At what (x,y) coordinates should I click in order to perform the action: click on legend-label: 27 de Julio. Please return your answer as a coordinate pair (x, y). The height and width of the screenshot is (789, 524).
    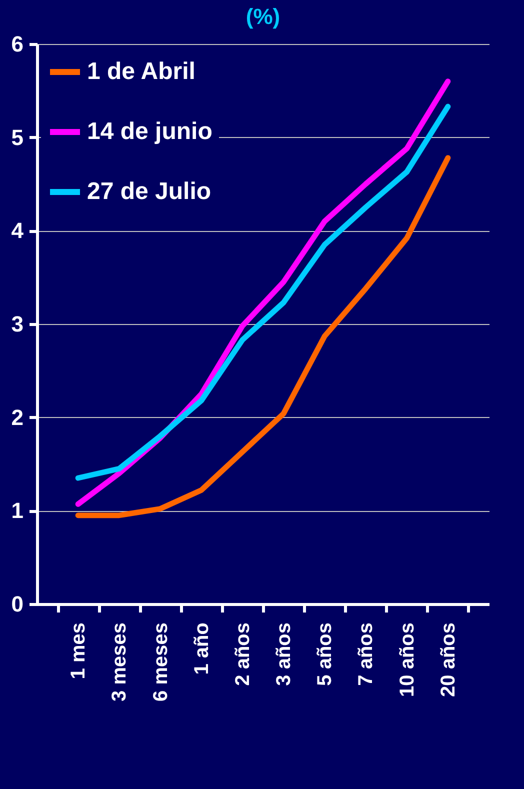
    Looking at the image, I should click on (149, 191).